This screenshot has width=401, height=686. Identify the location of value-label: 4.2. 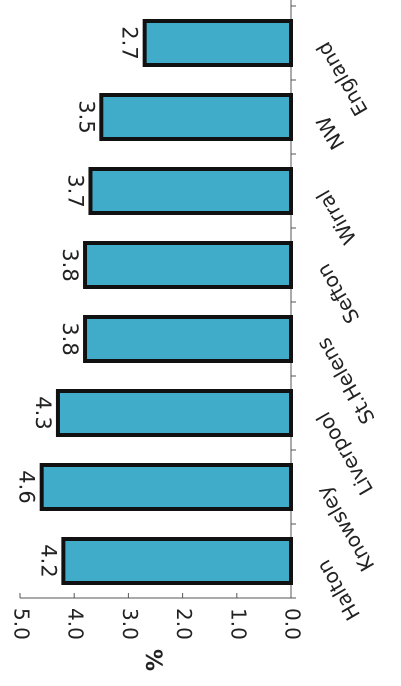
(48, 560).